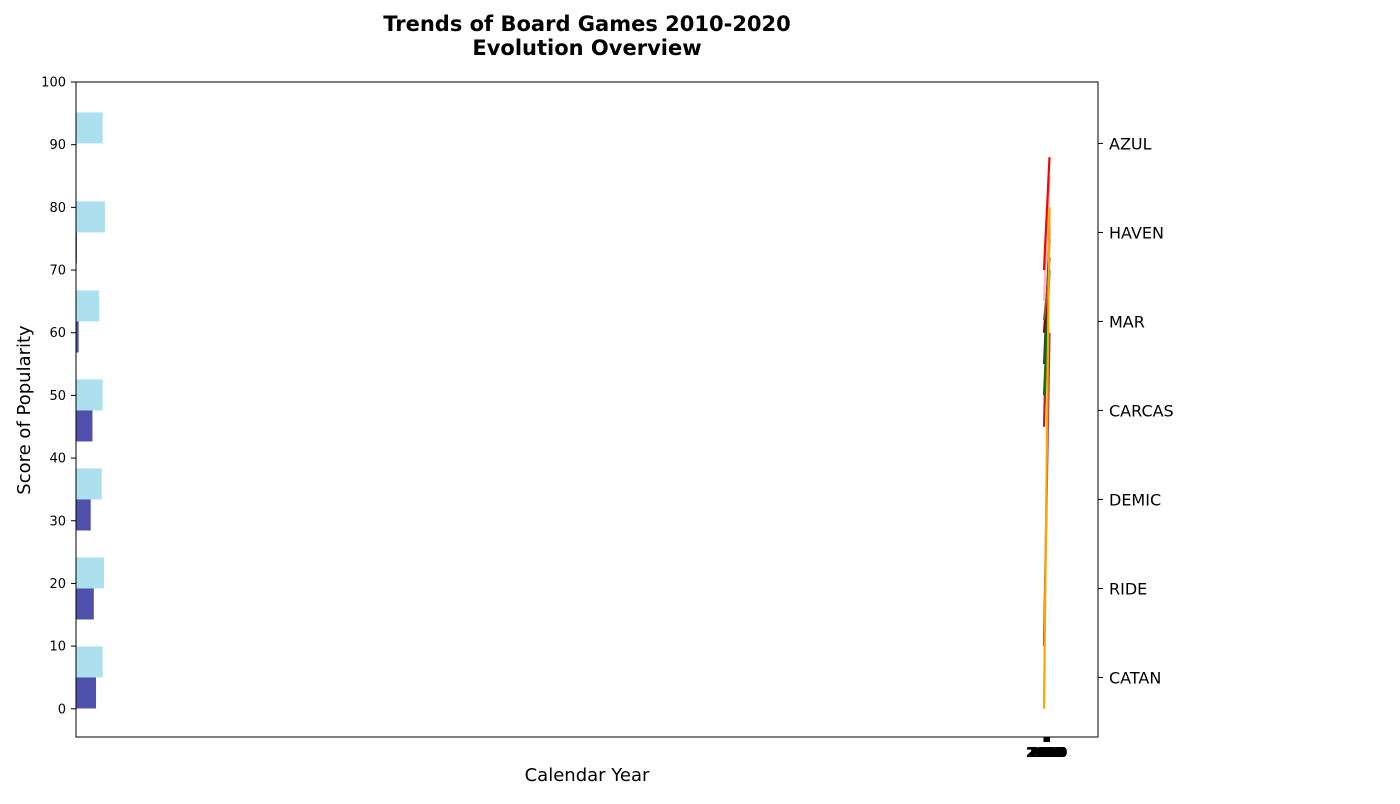  What do you see at coordinates (90, 217) in the screenshot?
I see `bar-light-haven` at bounding box center [90, 217].